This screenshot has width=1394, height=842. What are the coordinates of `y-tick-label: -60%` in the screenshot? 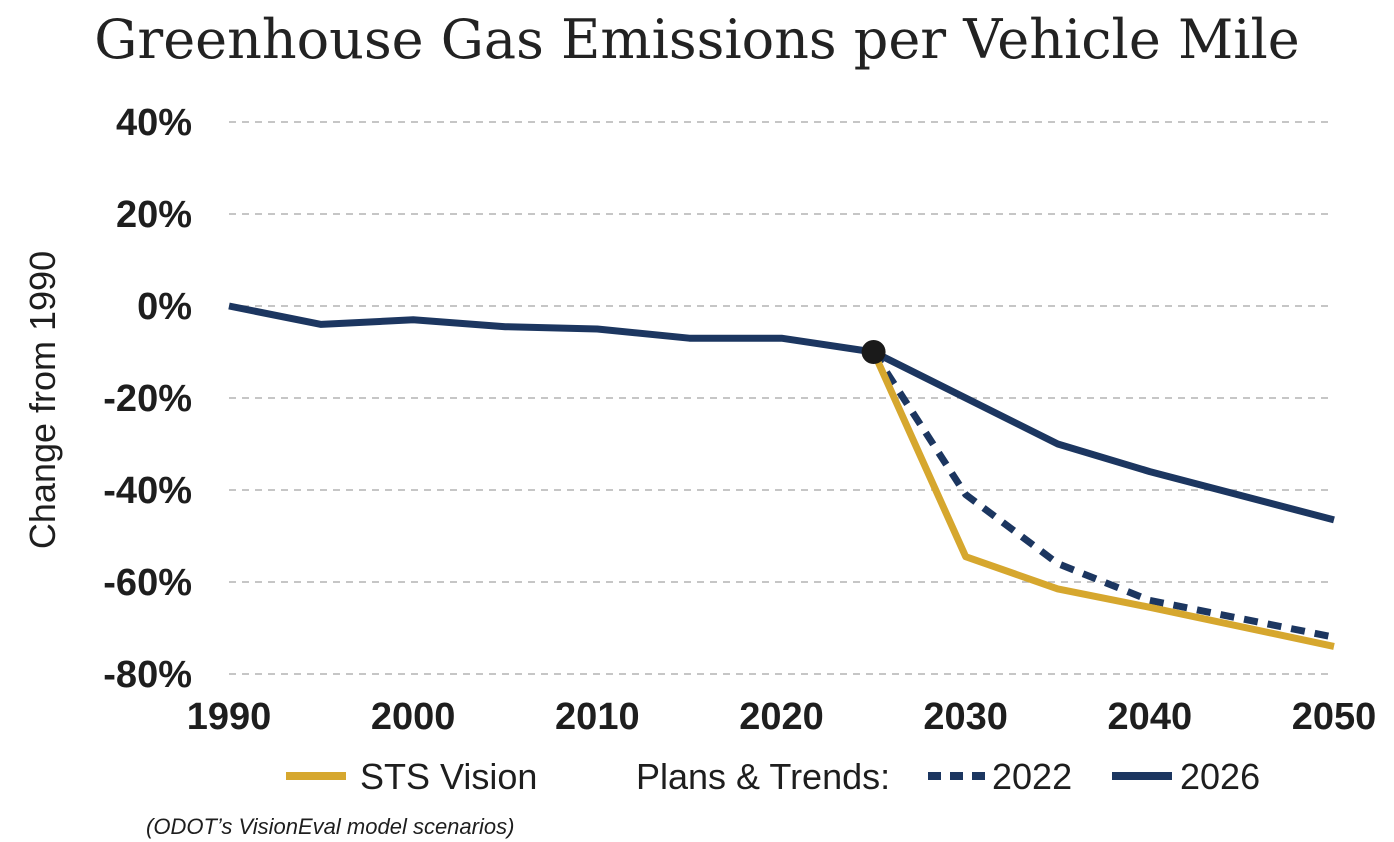 It's located at (147, 583).